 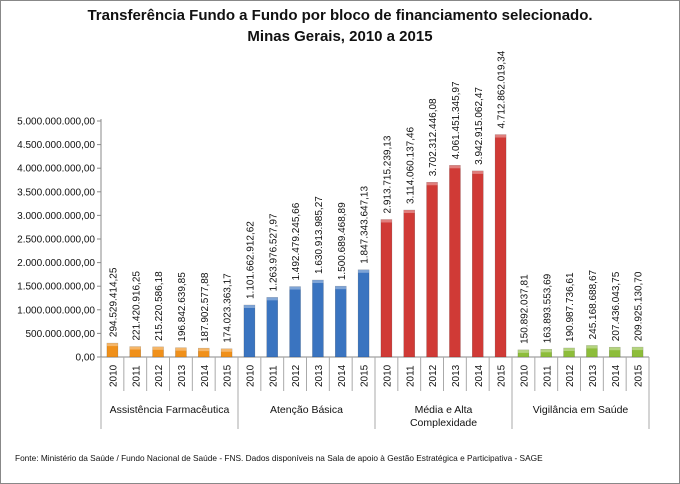 What do you see at coordinates (593, 304) in the screenshot?
I see `data-label: 245.168.688,67` at bounding box center [593, 304].